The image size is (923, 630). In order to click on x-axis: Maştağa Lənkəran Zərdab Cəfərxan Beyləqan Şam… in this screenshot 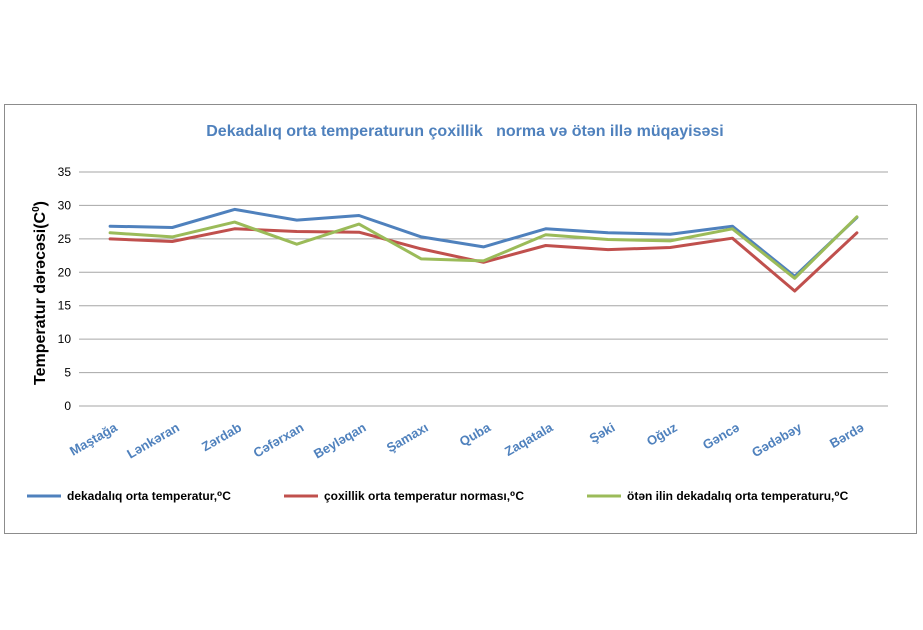, I will do `click(466, 440)`.